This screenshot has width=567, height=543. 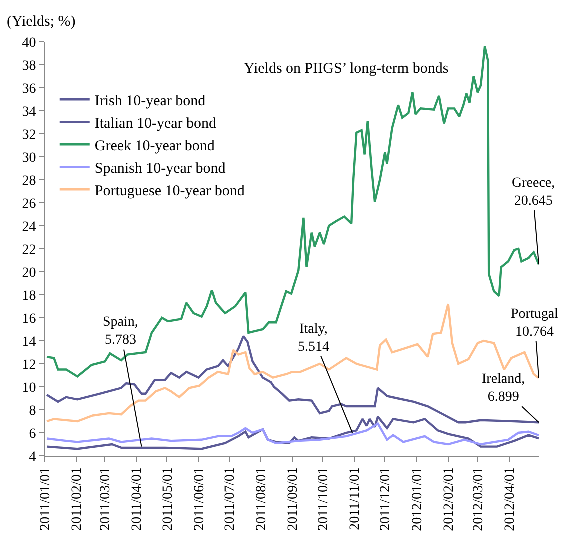 What do you see at coordinates (168, 499) in the screenshot?
I see `x-tick-label: 2011/05/01` at bounding box center [168, 499].